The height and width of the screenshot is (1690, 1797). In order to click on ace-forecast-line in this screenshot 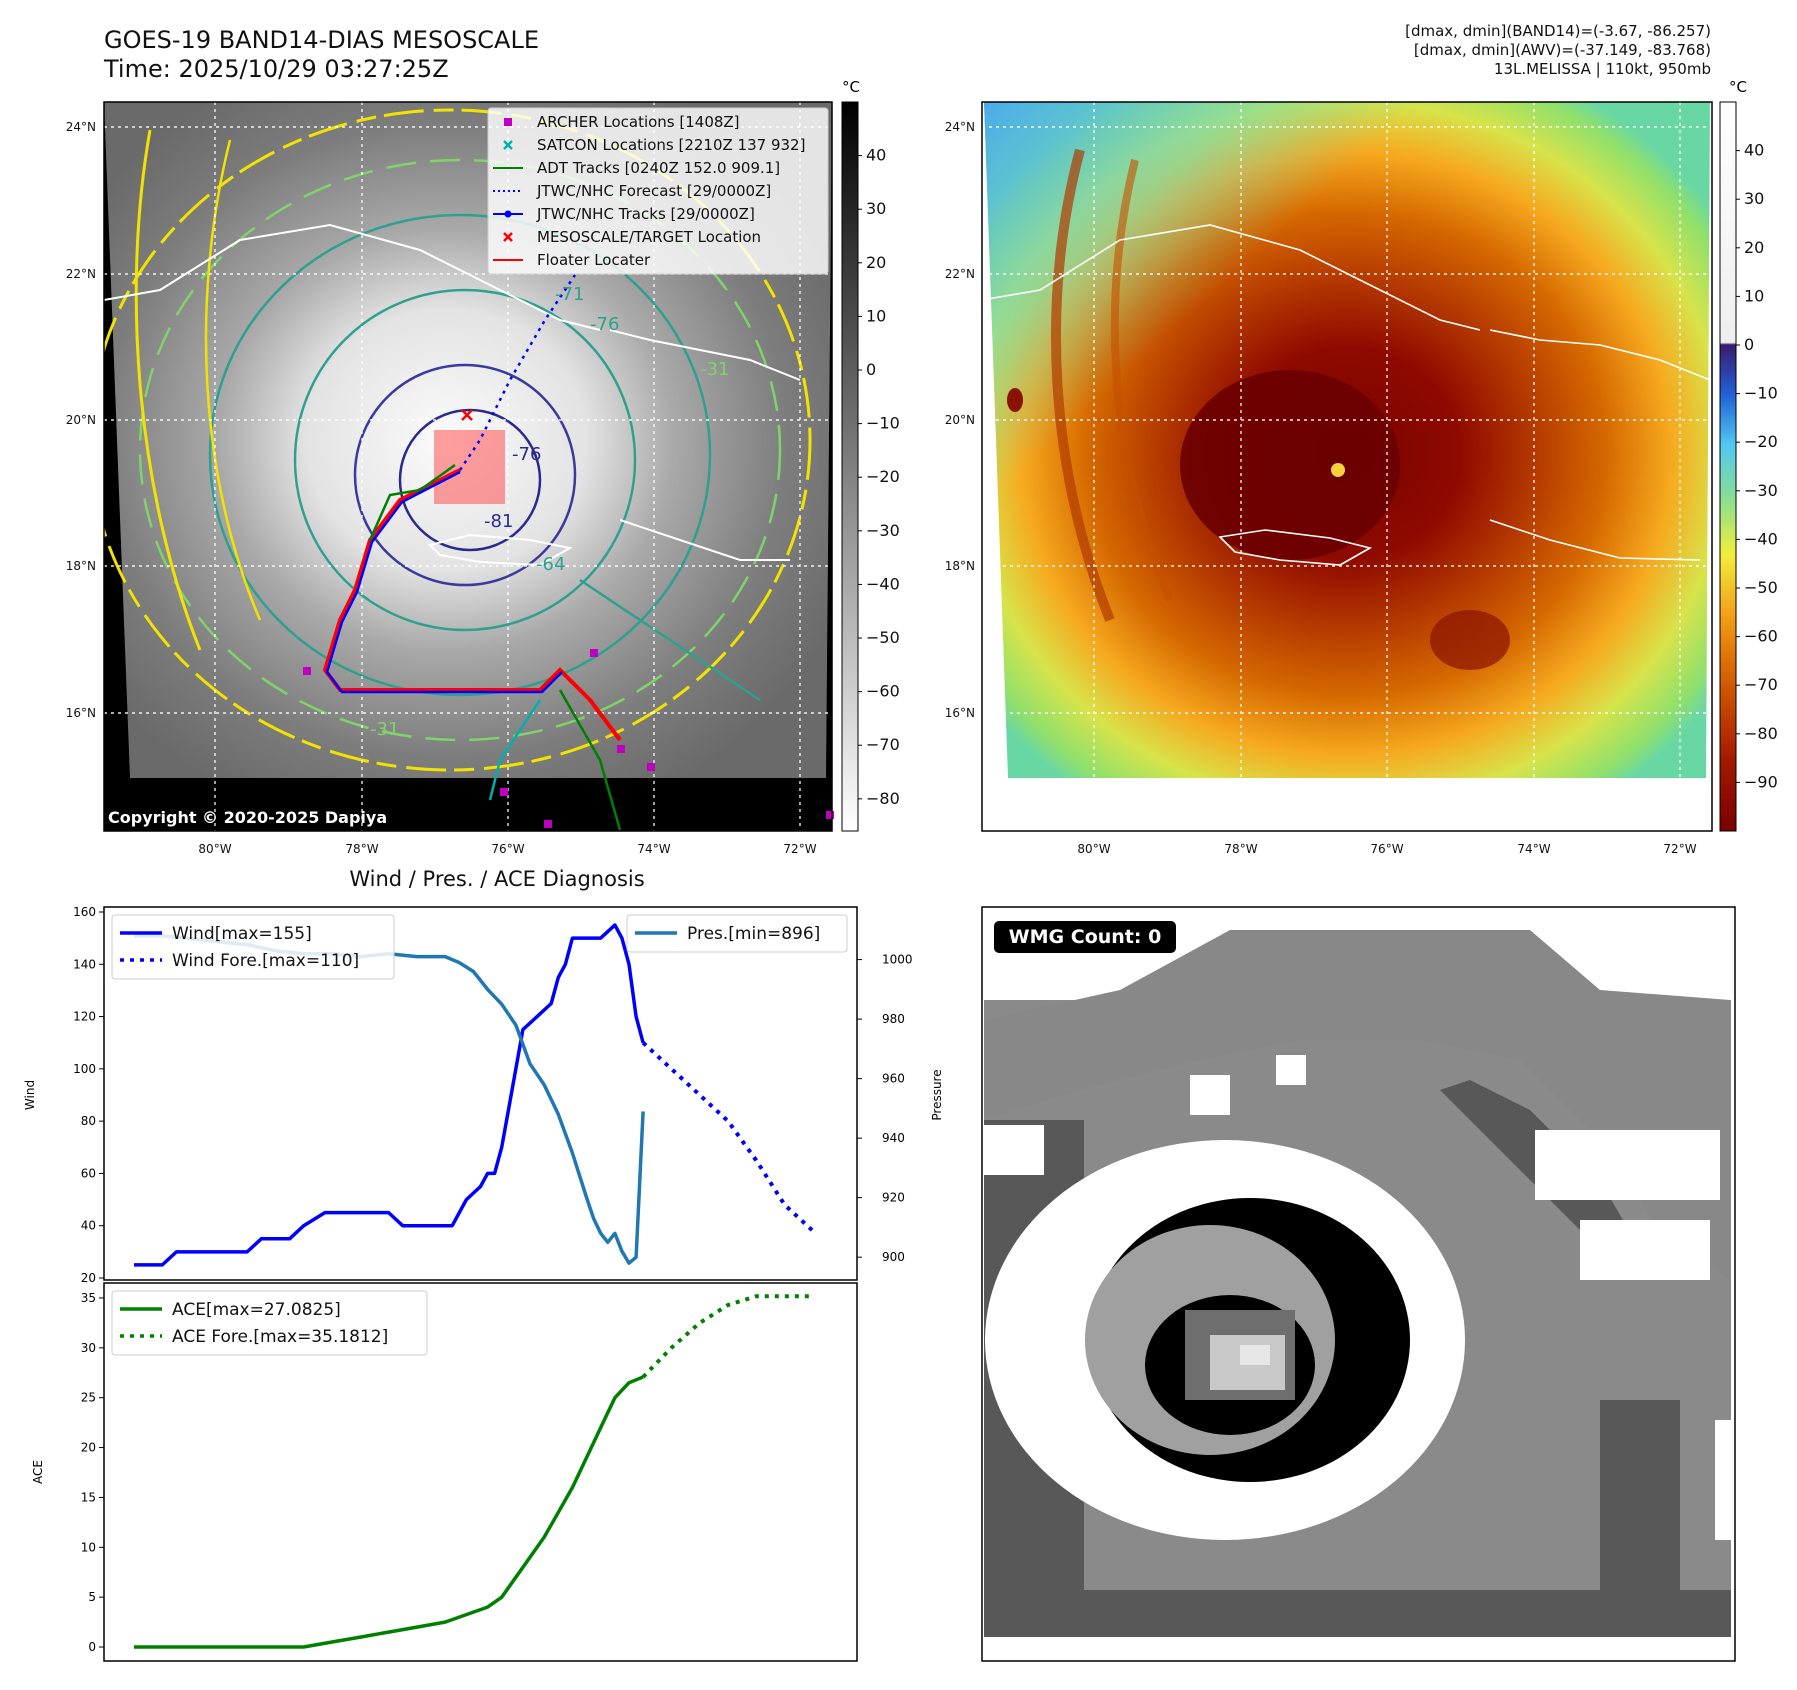, I will do `click(727, 1336)`.